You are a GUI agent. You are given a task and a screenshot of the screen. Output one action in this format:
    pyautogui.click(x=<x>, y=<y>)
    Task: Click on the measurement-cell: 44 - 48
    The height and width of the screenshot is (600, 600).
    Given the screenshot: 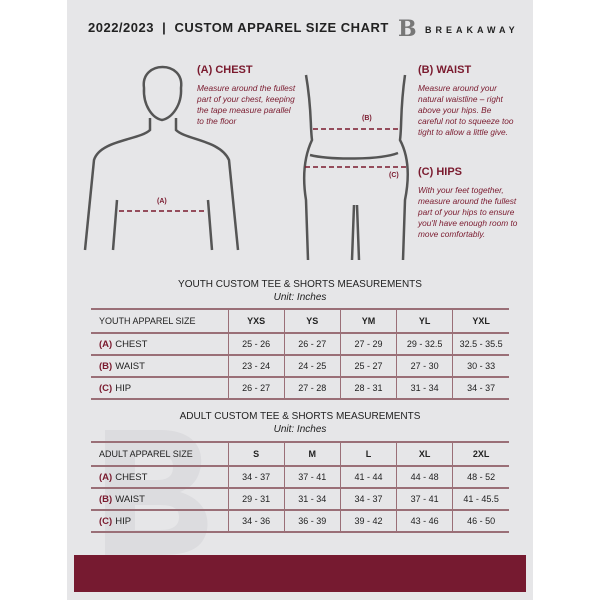 What is the action you would take?
    pyautogui.click(x=424, y=477)
    